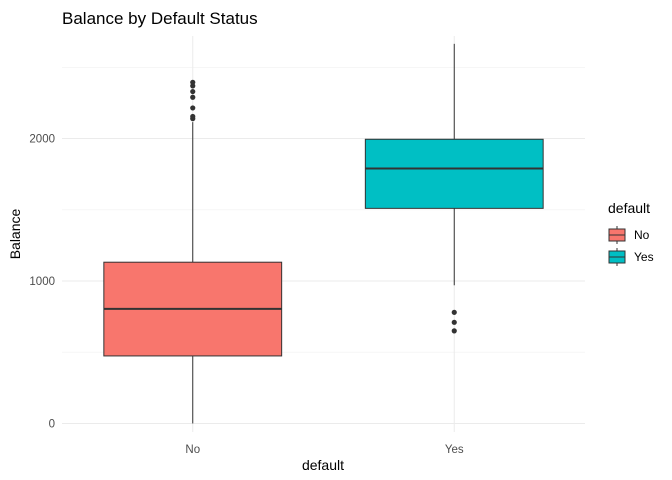 This screenshot has height=480, width=672. I want to click on iqr-box, so click(454, 173).